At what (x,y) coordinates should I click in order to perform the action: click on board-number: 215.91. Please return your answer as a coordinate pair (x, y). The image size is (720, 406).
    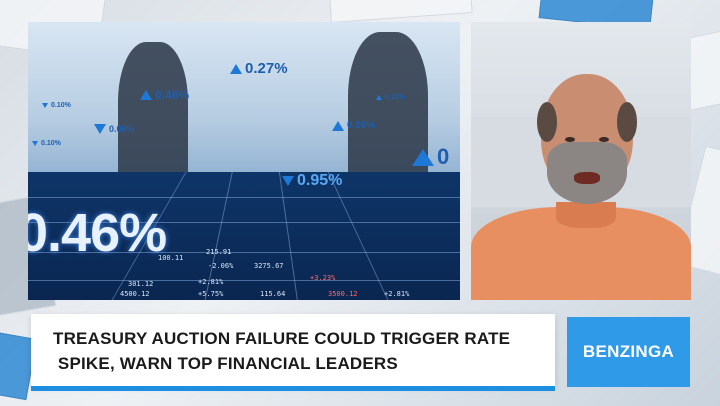
    Looking at the image, I should click on (219, 252).